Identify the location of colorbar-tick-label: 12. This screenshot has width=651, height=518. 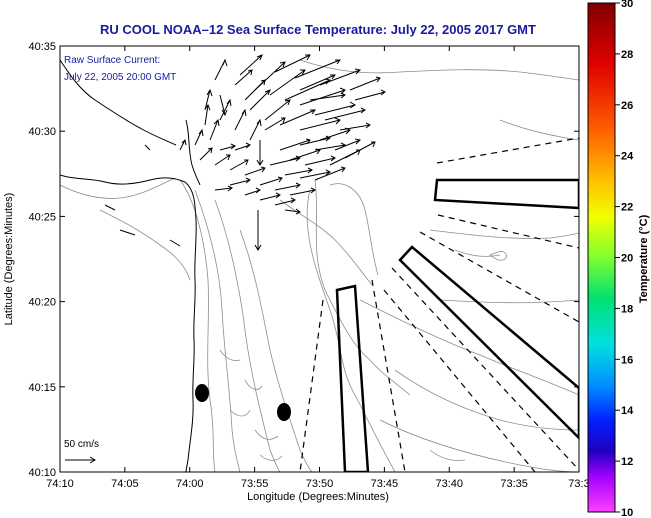
(627, 462).